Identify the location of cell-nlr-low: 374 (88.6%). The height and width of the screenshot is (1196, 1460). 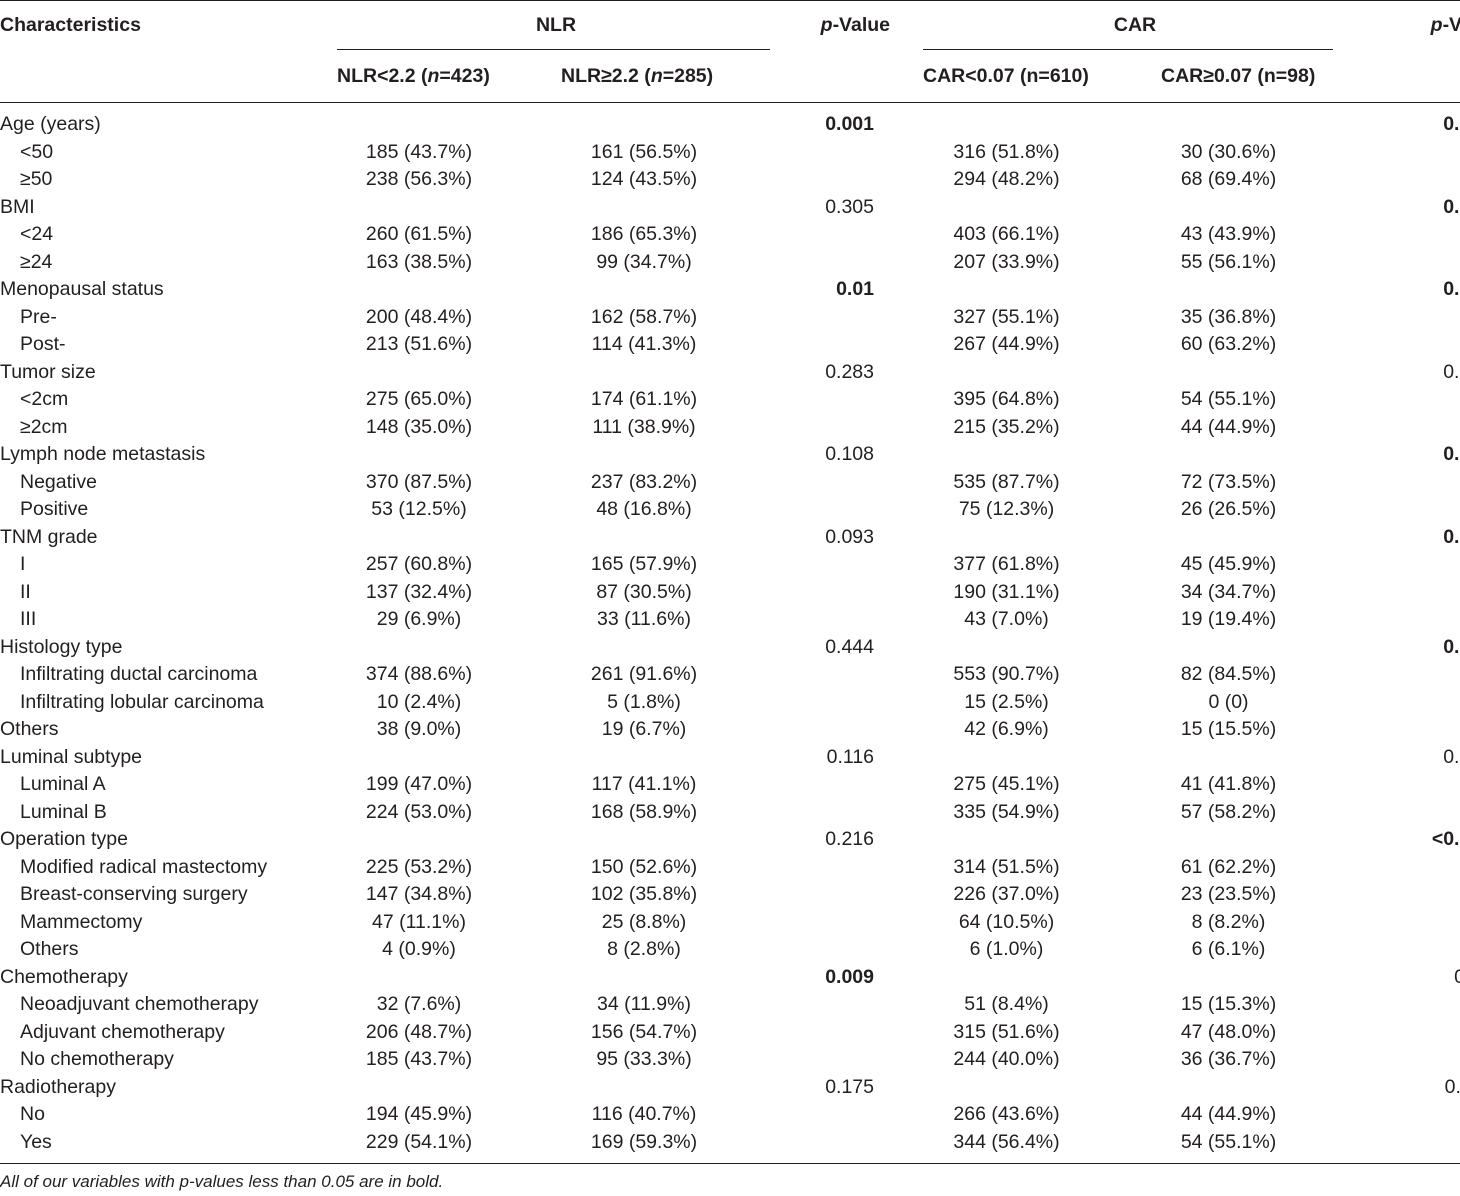
(419, 674).